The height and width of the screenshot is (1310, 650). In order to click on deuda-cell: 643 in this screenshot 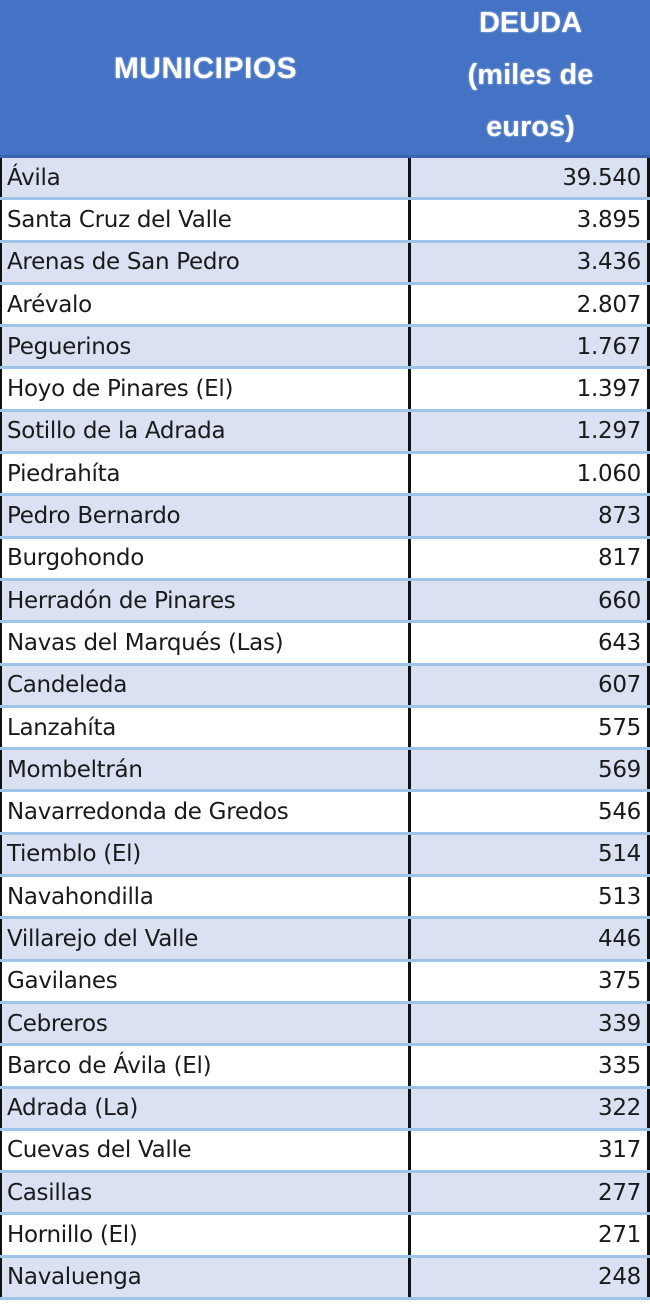, I will do `click(530, 643)`.